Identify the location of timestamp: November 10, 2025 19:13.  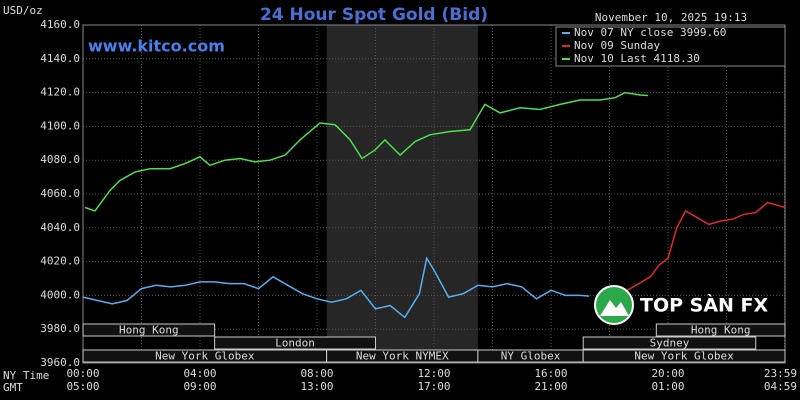
(671, 17).